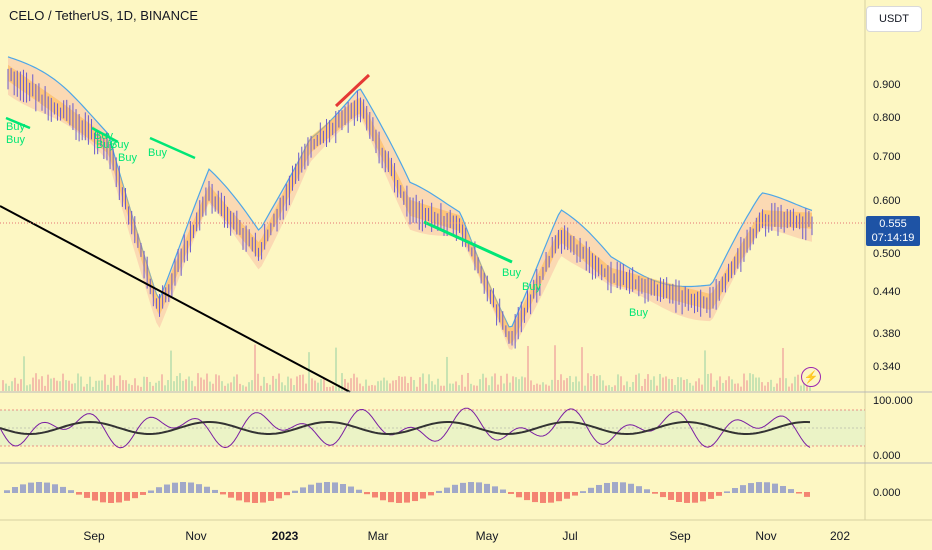 Image resolution: width=932 pixels, height=550 pixels. I want to click on price-tick: 0.600, so click(887, 201).